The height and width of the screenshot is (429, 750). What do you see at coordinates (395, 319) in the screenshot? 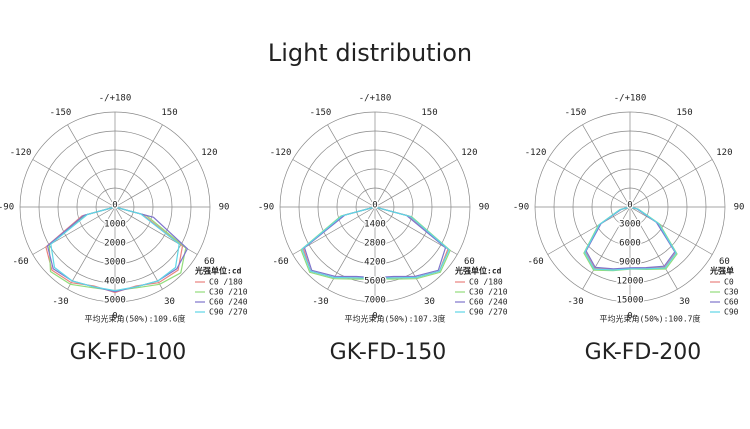
I see `beam-angle-note: 平均光束角(50%):107.3度` at bounding box center [395, 319].